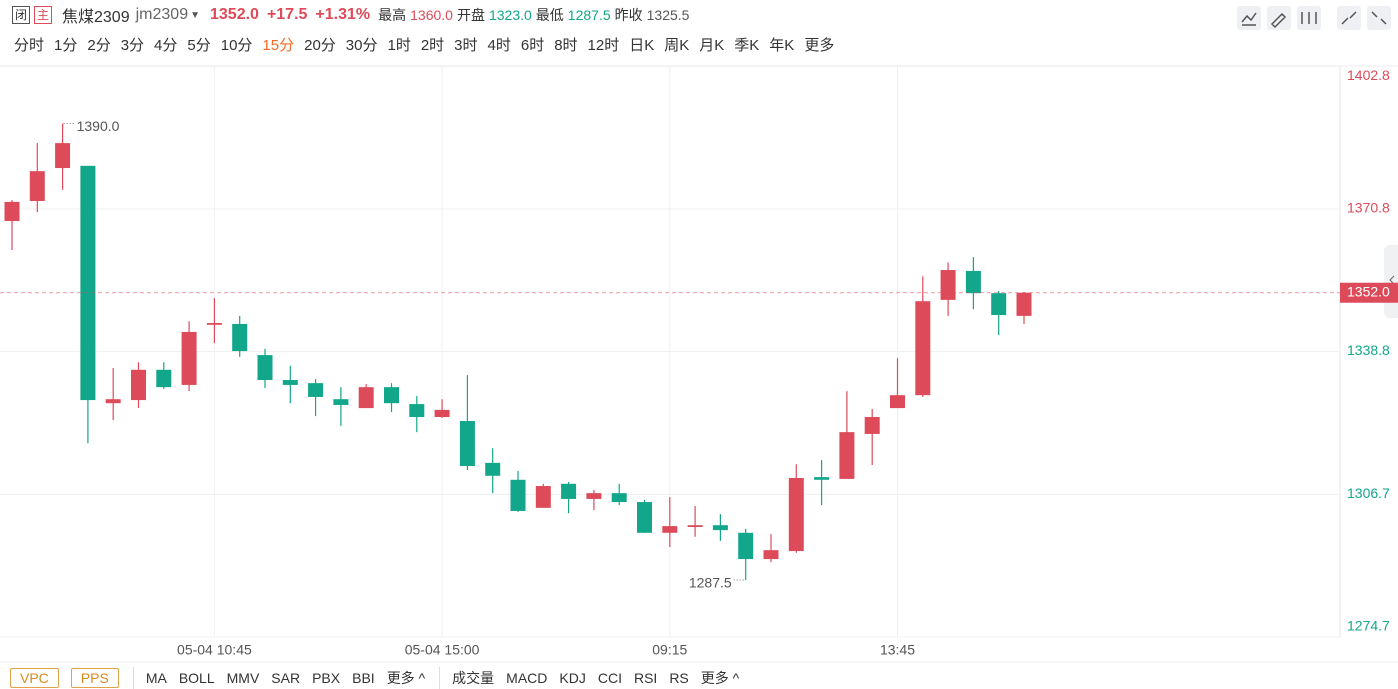  I want to click on y-tick-label: 1274.7, so click(1368, 626).